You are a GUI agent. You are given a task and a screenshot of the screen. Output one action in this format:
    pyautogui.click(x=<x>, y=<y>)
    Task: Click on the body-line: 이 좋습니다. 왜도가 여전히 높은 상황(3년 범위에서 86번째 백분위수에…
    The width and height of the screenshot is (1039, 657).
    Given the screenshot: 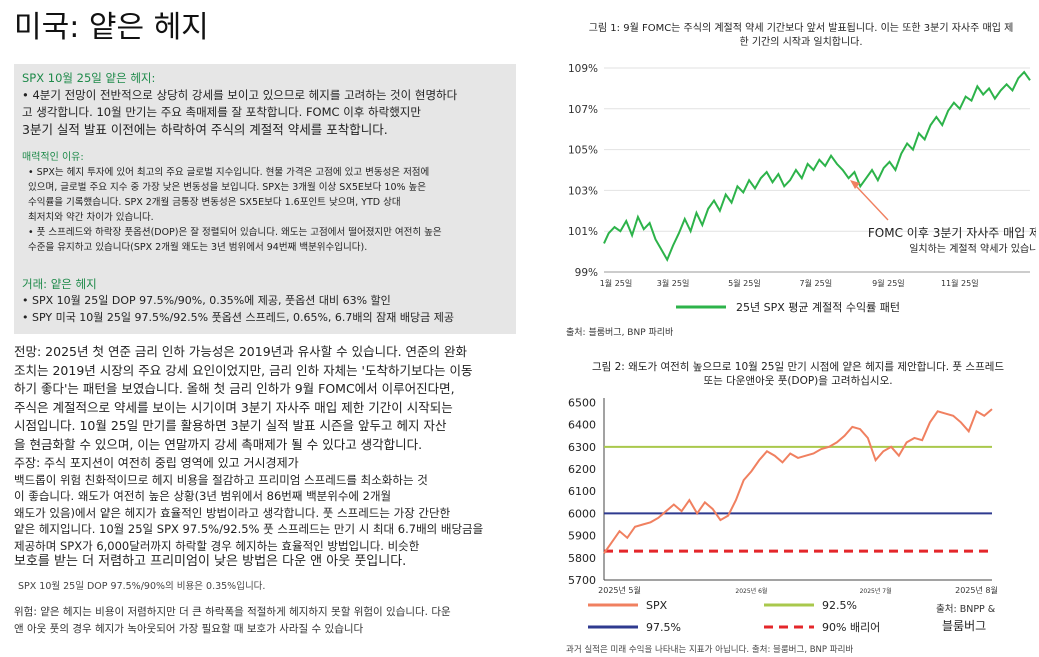 What is the action you would take?
    pyautogui.click(x=203, y=496)
    